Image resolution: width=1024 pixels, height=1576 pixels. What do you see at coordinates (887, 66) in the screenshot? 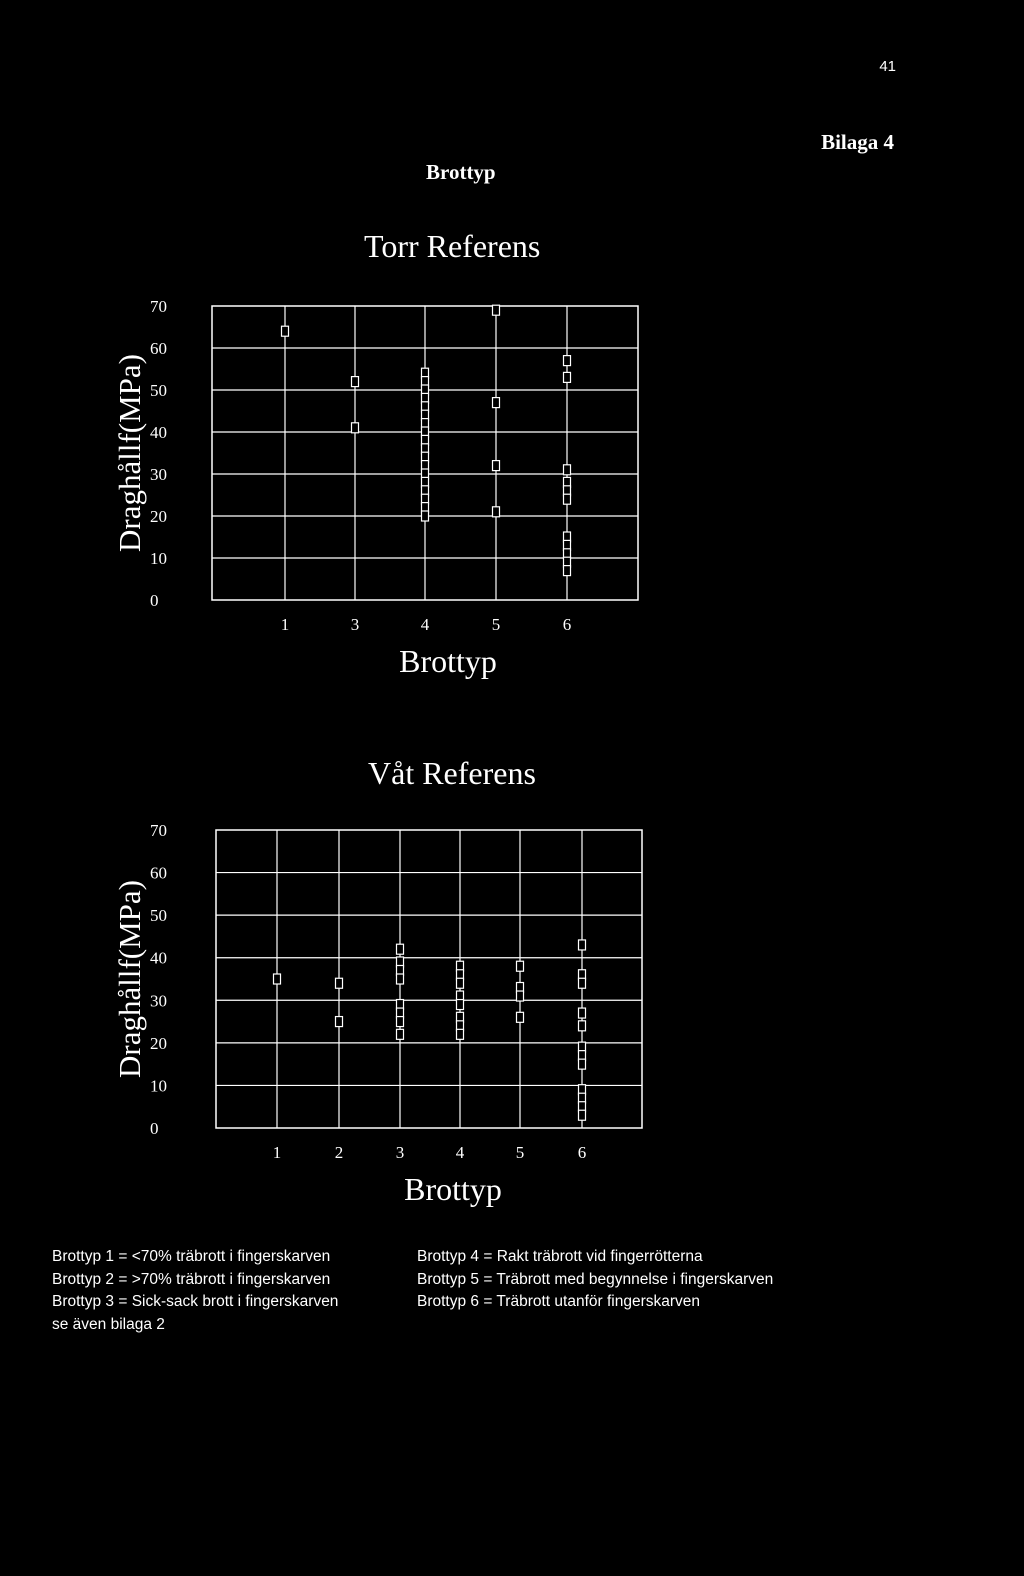
I see `page-number: 41` at bounding box center [887, 66].